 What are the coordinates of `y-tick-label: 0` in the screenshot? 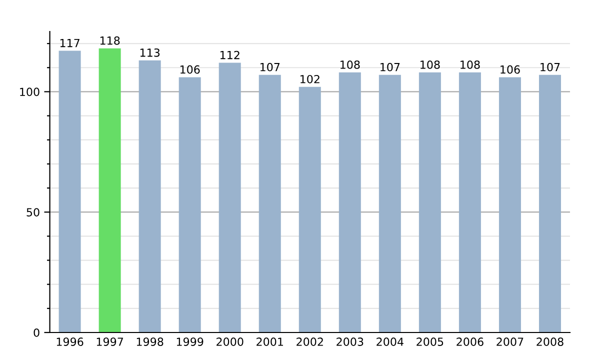 It's located at (37, 332).